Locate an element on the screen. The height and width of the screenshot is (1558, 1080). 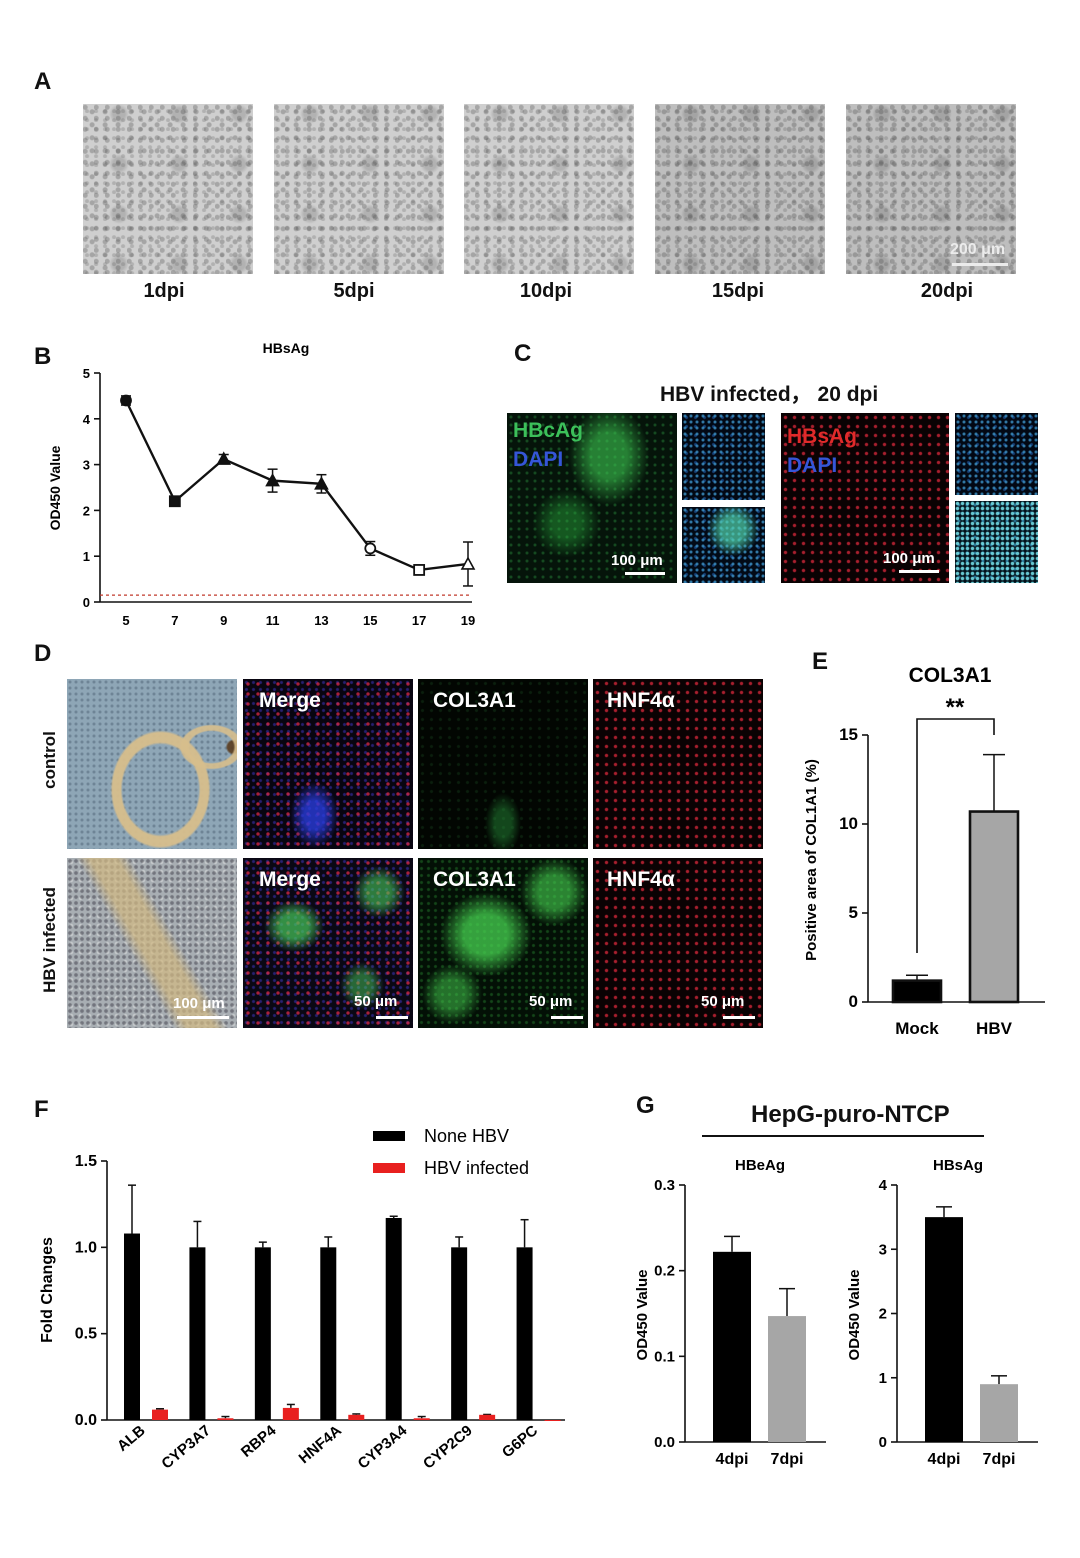
chart-f-legend-label: None HBV is located at coordinates (466, 1136).